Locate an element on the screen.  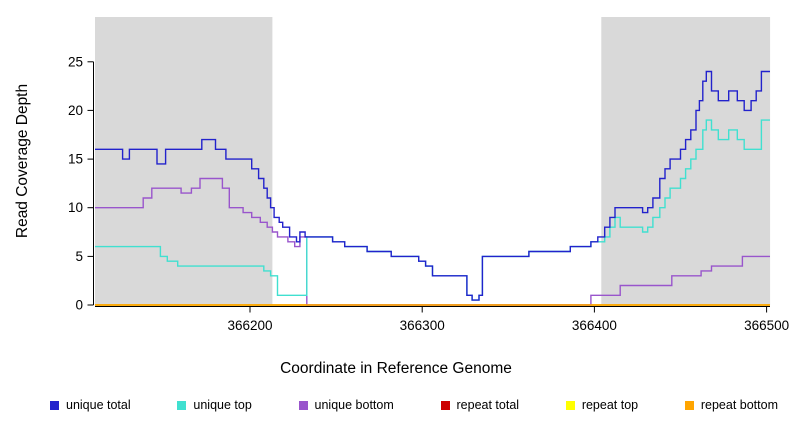
legend-item-repeat-top: repeat top is located at coordinates (602, 405).